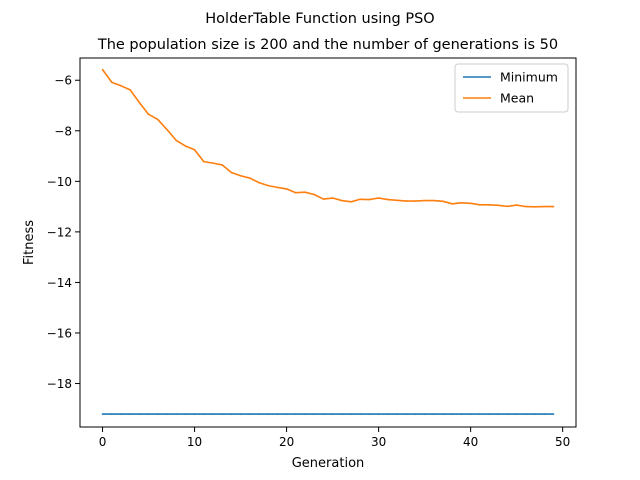 The width and height of the screenshot is (640, 480). I want to click on legend-label-mean: Mean, so click(517, 98).